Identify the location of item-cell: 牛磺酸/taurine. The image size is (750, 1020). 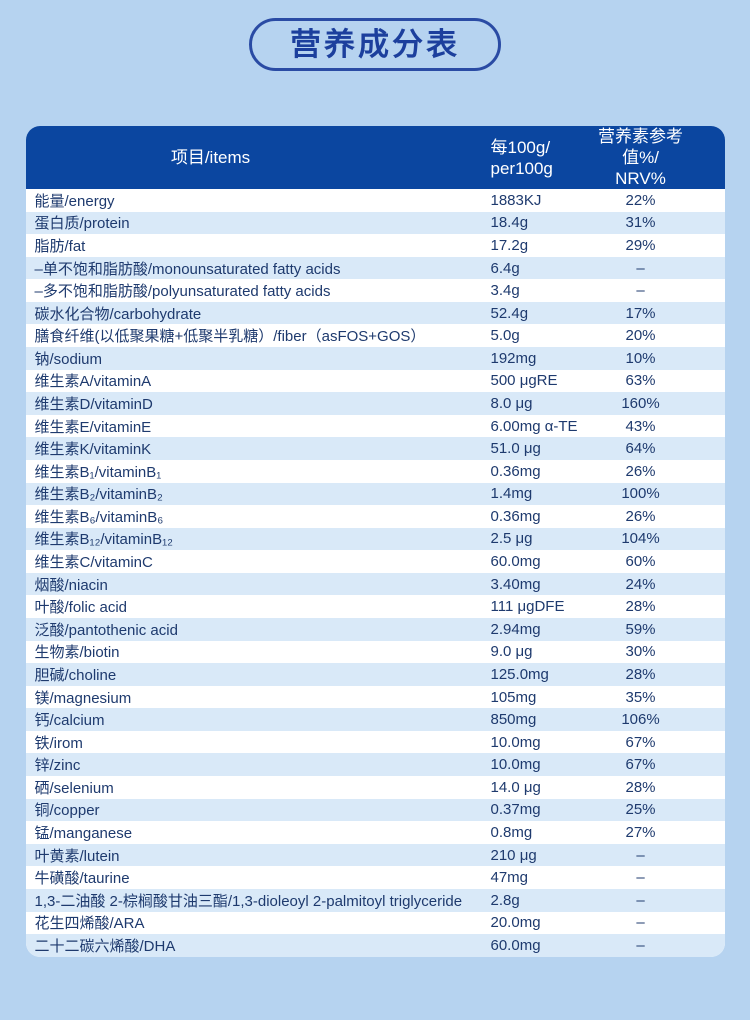
(82, 879).